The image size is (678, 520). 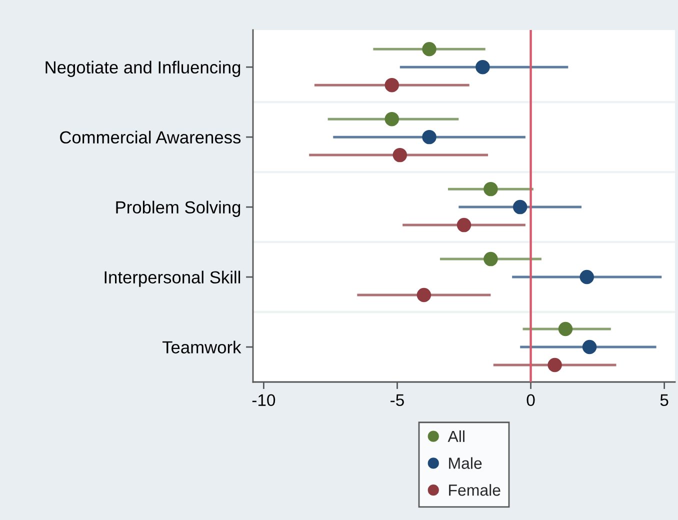 What do you see at coordinates (465, 463) in the screenshot?
I see `legend-label: Male` at bounding box center [465, 463].